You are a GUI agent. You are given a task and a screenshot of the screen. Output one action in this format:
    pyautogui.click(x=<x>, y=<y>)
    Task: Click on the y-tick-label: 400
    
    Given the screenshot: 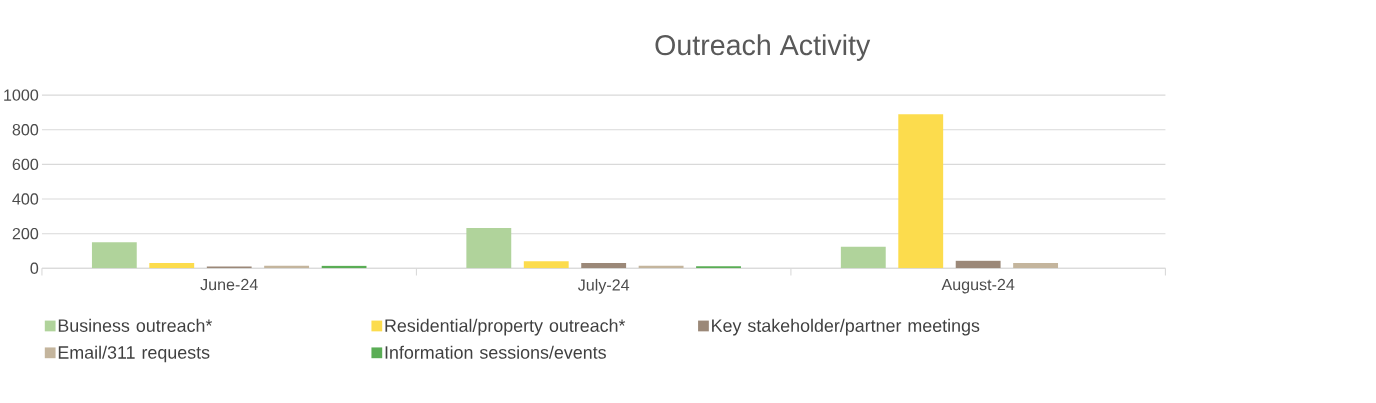 What is the action you would take?
    pyautogui.click(x=25, y=199)
    